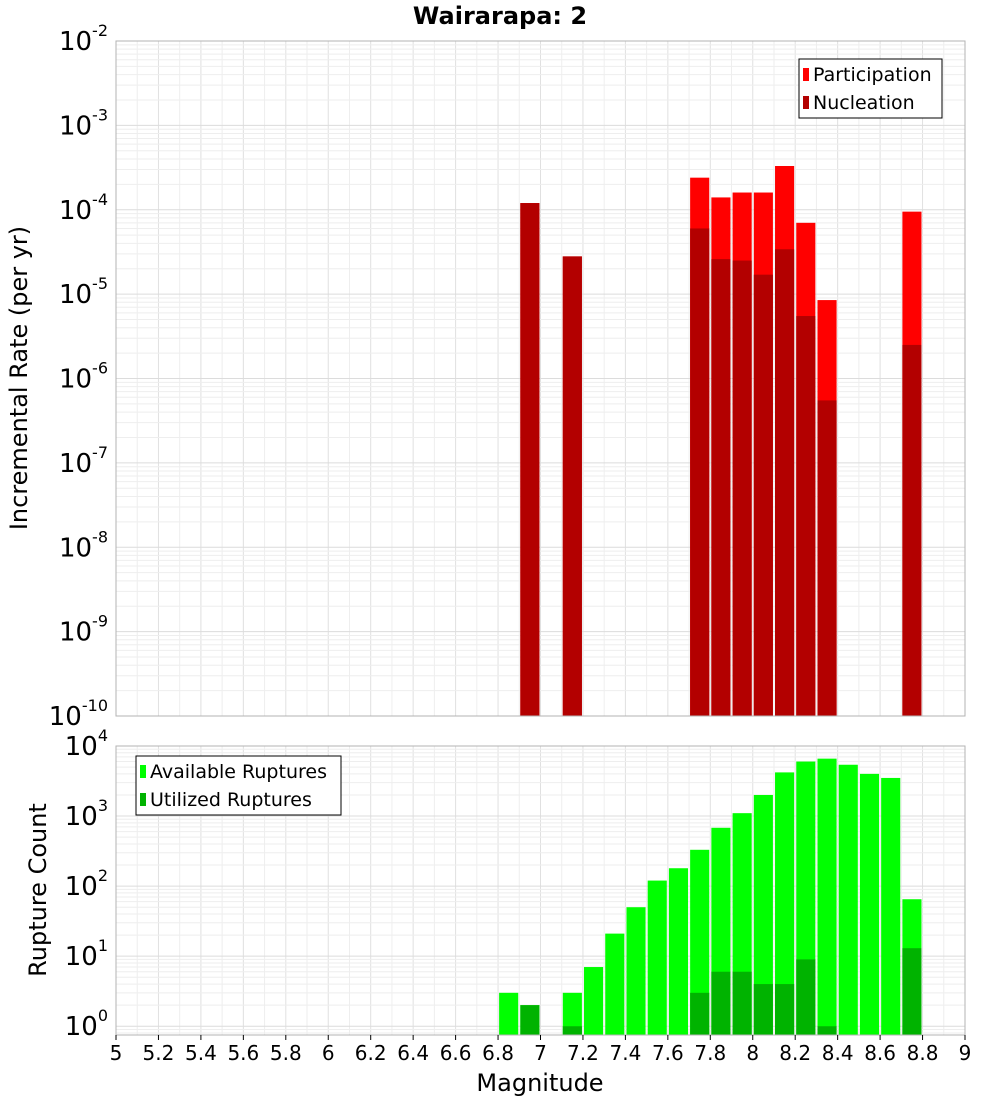 Image resolution: width=1000 pixels, height=1100 pixels. What do you see at coordinates (539, 1083) in the screenshot?
I see `magnitude-x-axis-label: Magnitude` at bounding box center [539, 1083].